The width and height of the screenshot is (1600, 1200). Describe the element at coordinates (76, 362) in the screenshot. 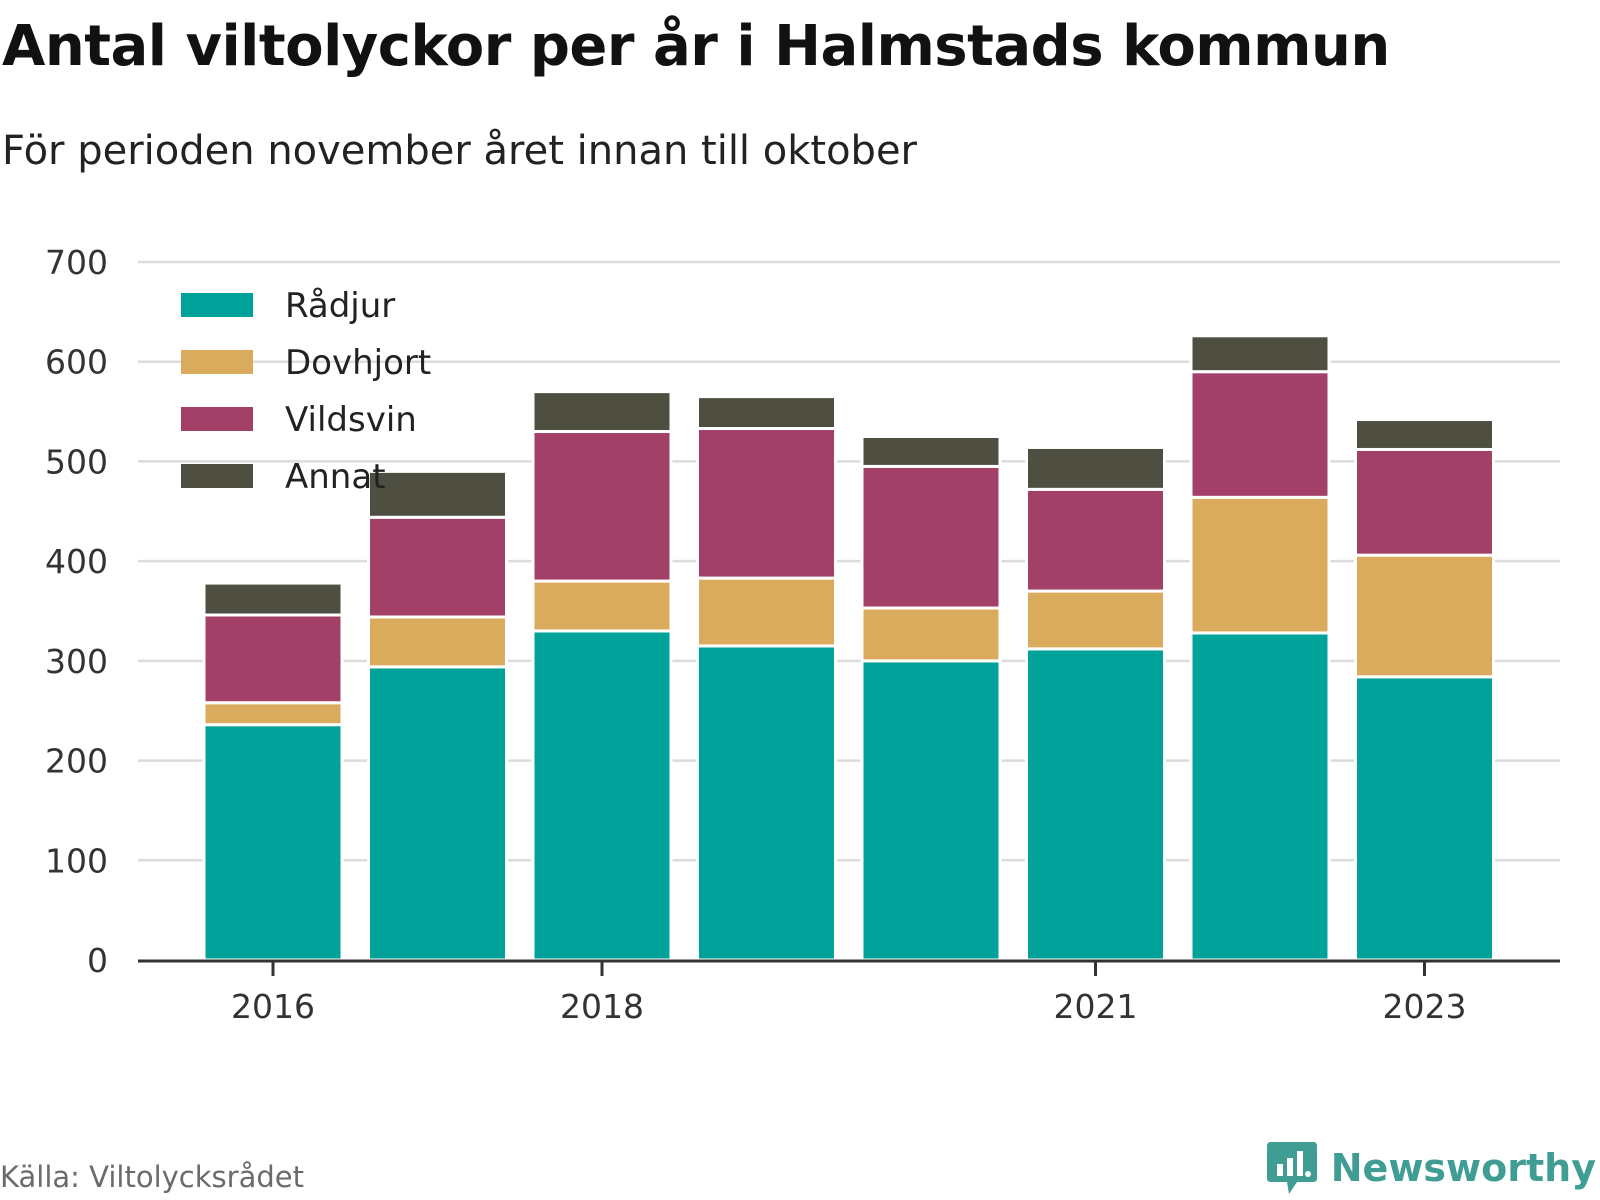

I see `y-tick-label: 600` at that location.